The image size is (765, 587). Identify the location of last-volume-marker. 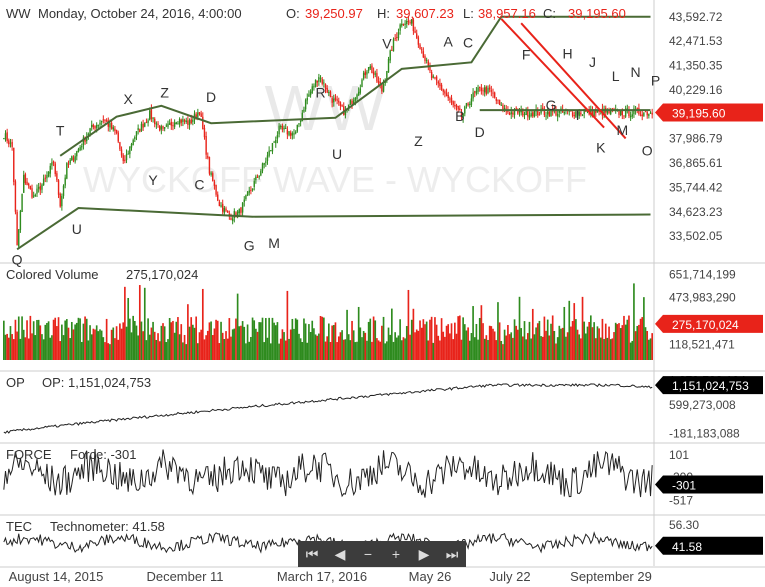
(709, 323).